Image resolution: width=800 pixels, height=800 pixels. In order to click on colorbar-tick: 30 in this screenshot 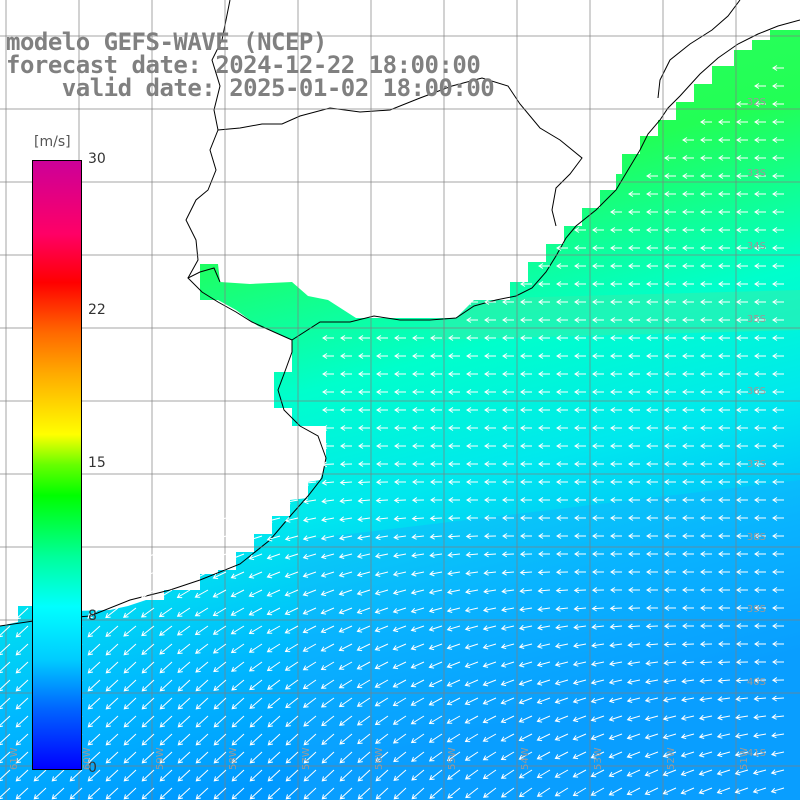, I will do `click(97, 159)`.